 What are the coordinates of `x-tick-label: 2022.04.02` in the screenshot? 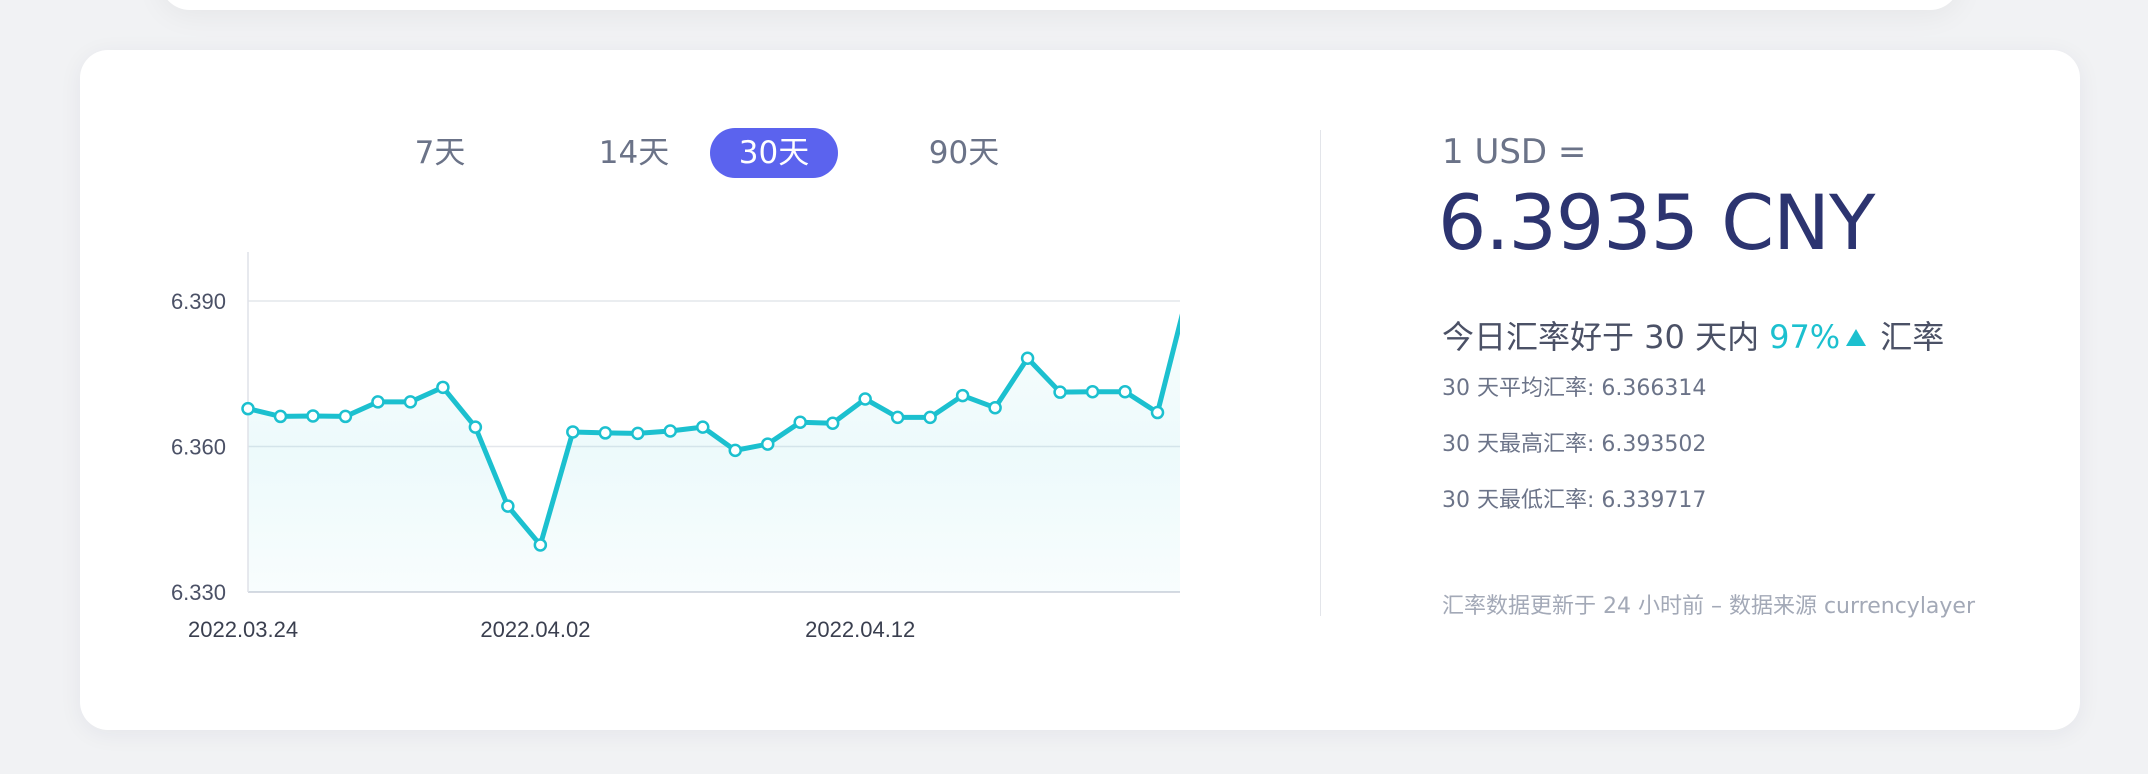 It's located at (535, 629).